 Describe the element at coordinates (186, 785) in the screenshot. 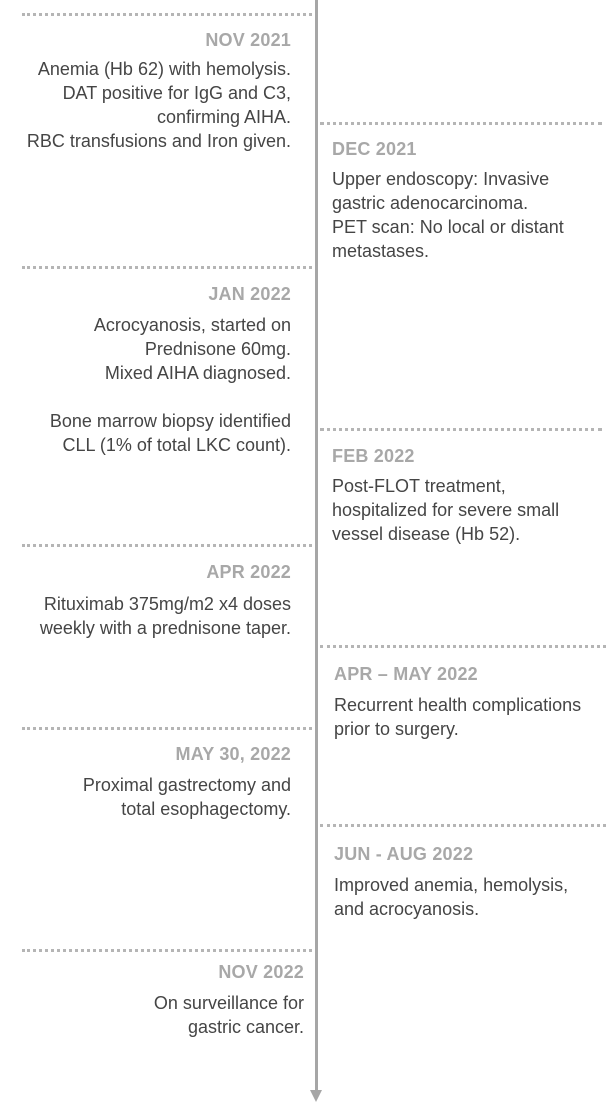

I see `description-line: Proximal gastrectomy and` at that location.